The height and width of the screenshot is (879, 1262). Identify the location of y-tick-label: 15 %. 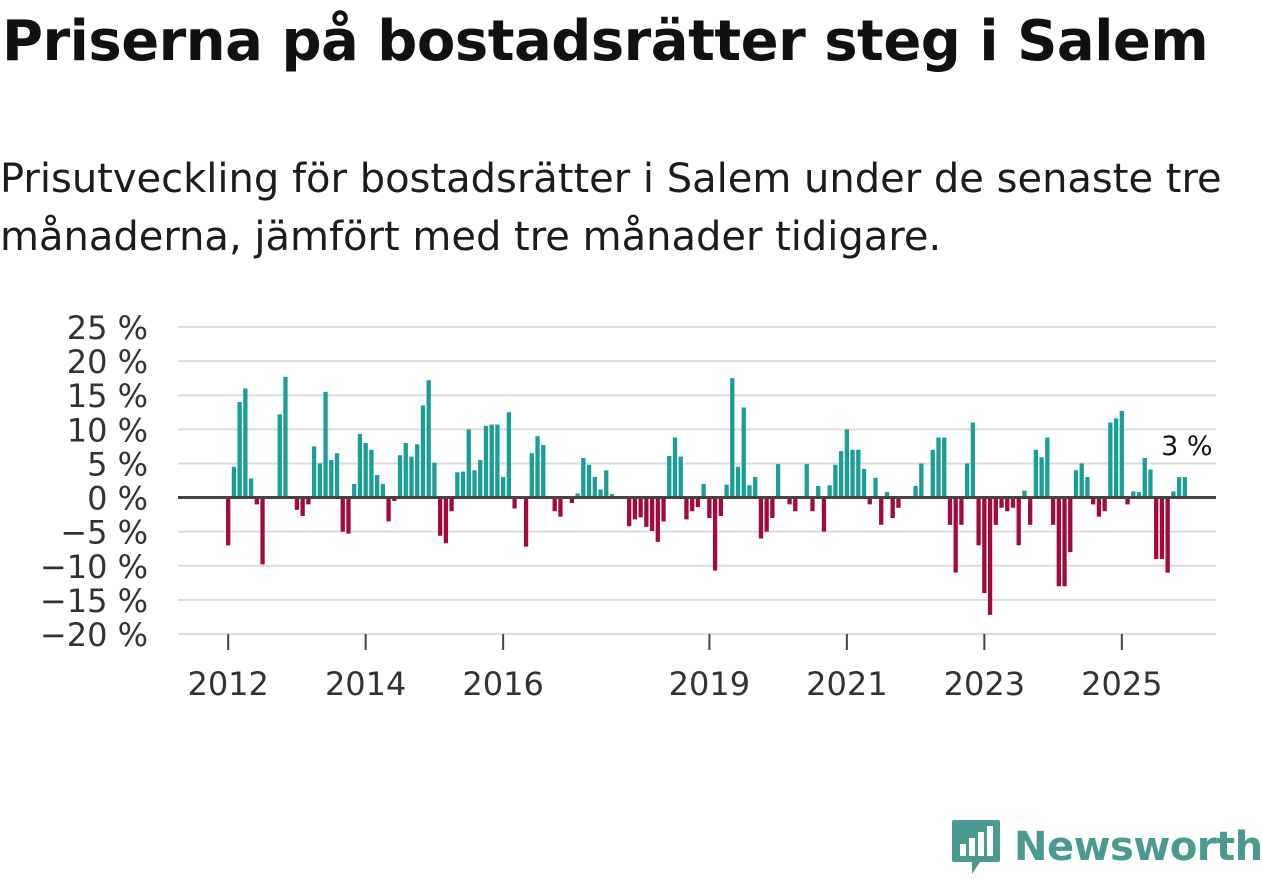
(107, 396).